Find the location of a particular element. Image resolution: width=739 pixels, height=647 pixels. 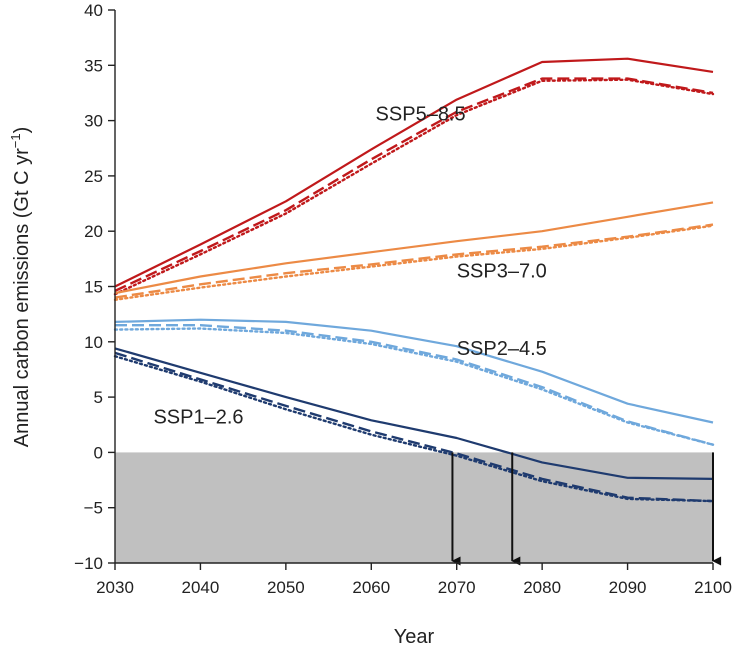

x-tick-label: 2100 is located at coordinates (713, 587).